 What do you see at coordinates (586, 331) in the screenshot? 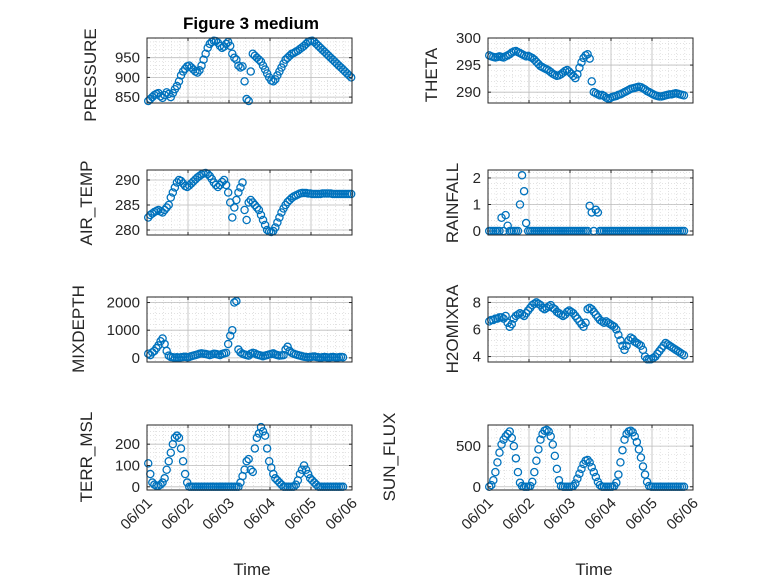
I see `h2omixra-data-points` at bounding box center [586, 331].